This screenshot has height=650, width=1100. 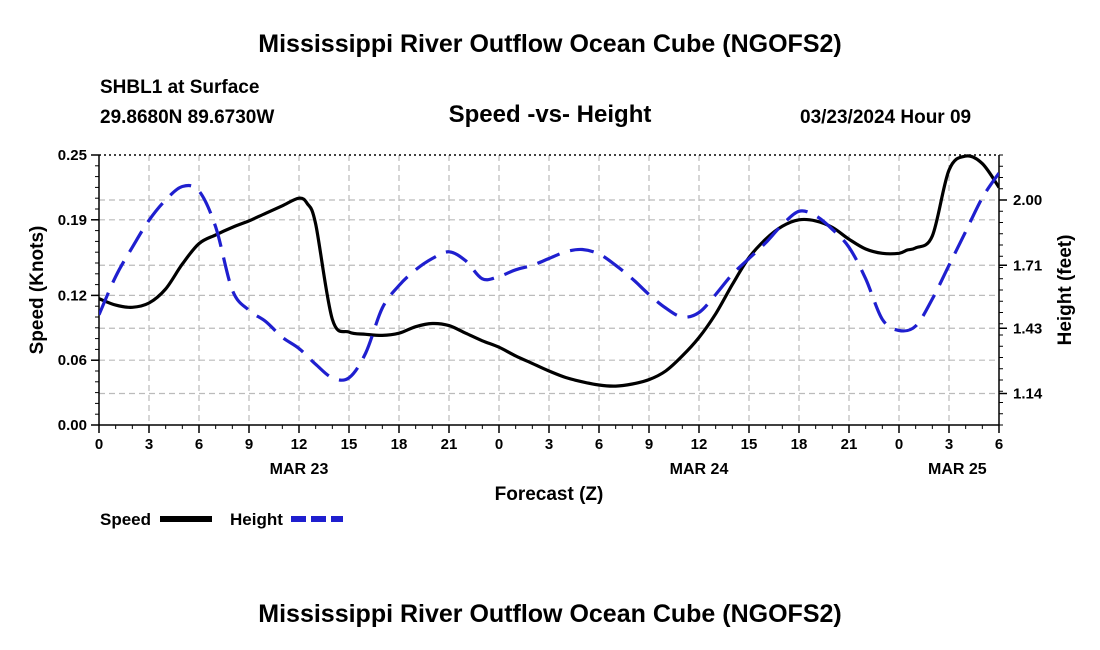 I want to click on y-tick-label: 0.12, so click(x=72, y=295).